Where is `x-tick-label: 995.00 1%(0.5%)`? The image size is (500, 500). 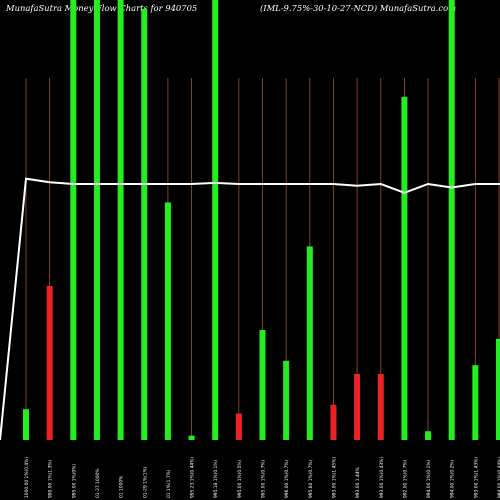
x-tick-label: 995.00 1%(0.5%) is located at coordinates (240, 478).